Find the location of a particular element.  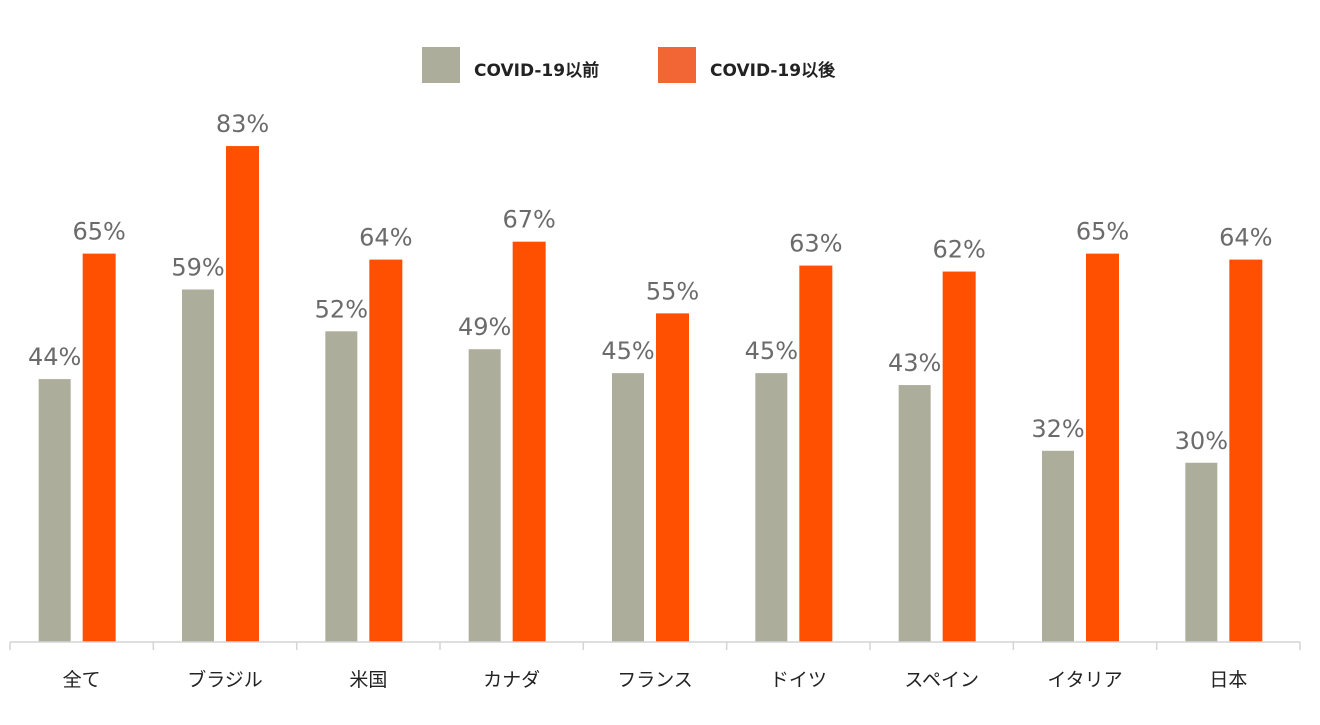

category-label-3: カナダ is located at coordinates (511, 680).